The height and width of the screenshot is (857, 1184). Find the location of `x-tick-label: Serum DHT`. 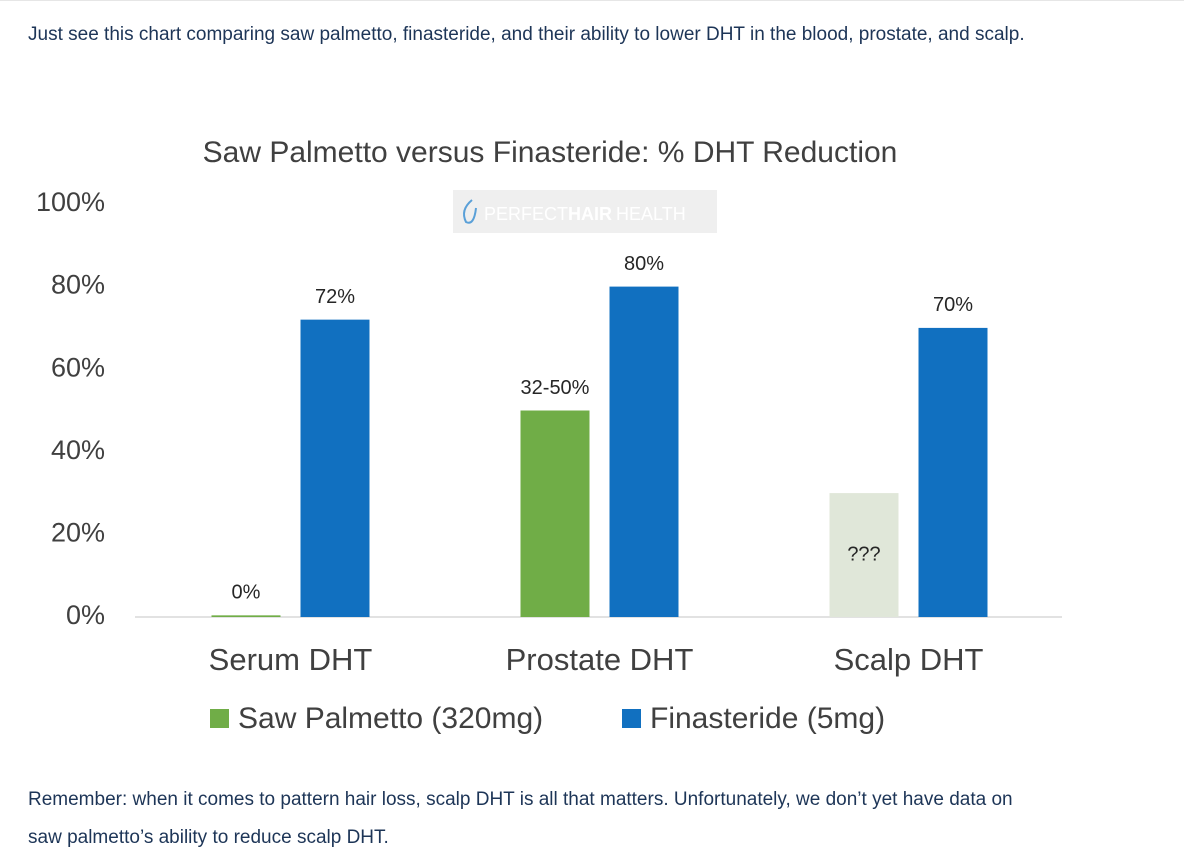

x-tick-label: Serum DHT is located at coordinates (291, 659).